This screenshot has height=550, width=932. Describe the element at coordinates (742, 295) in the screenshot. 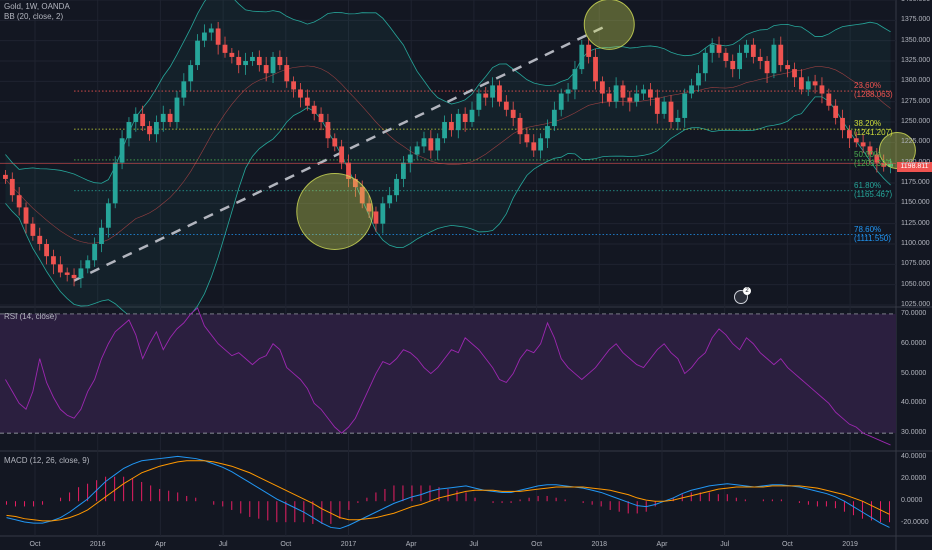

I see `tradingview-logo-icon: 2` at that location.